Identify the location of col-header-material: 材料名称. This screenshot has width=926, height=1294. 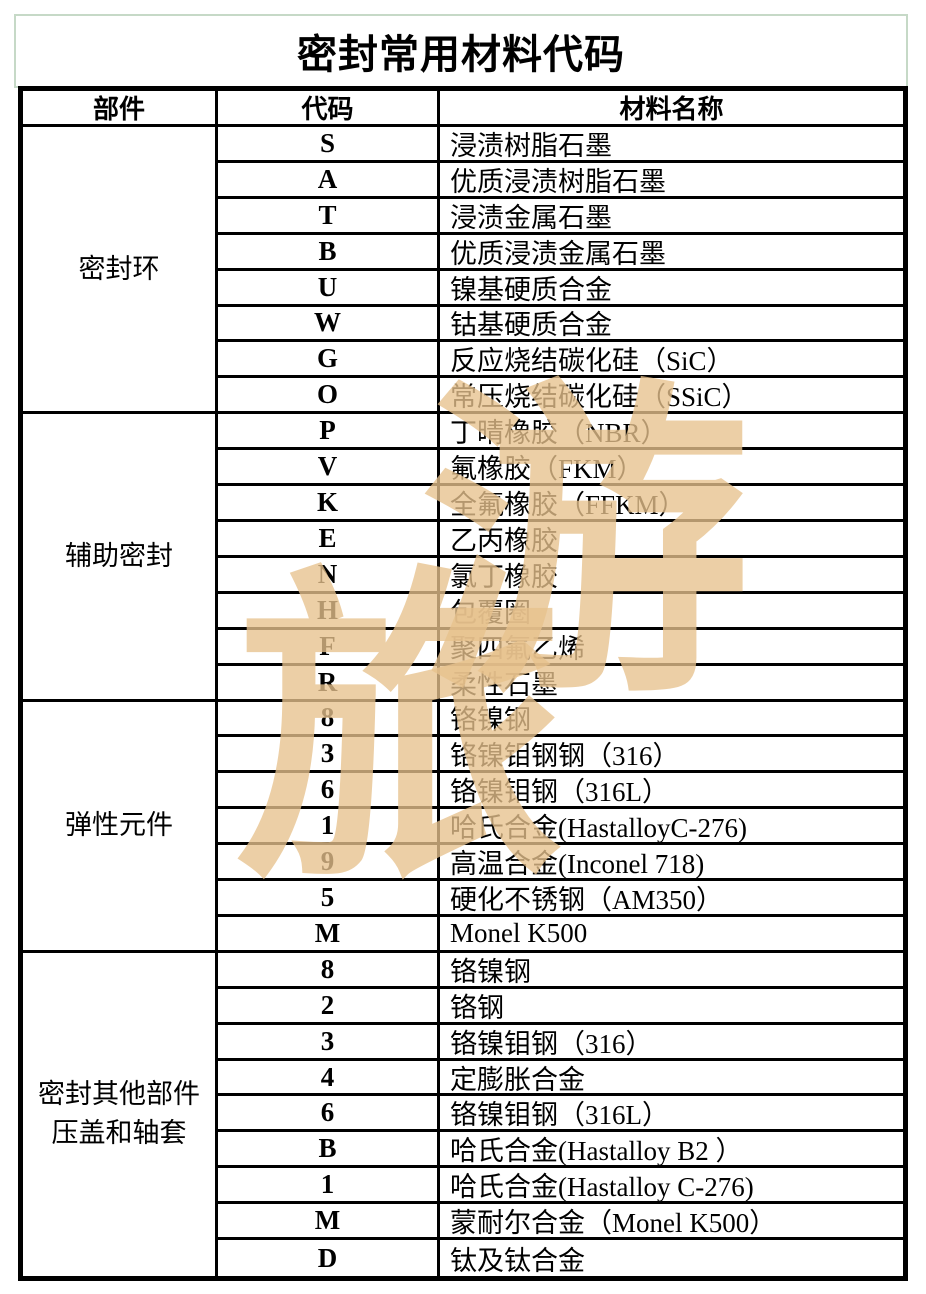
(671, 109).